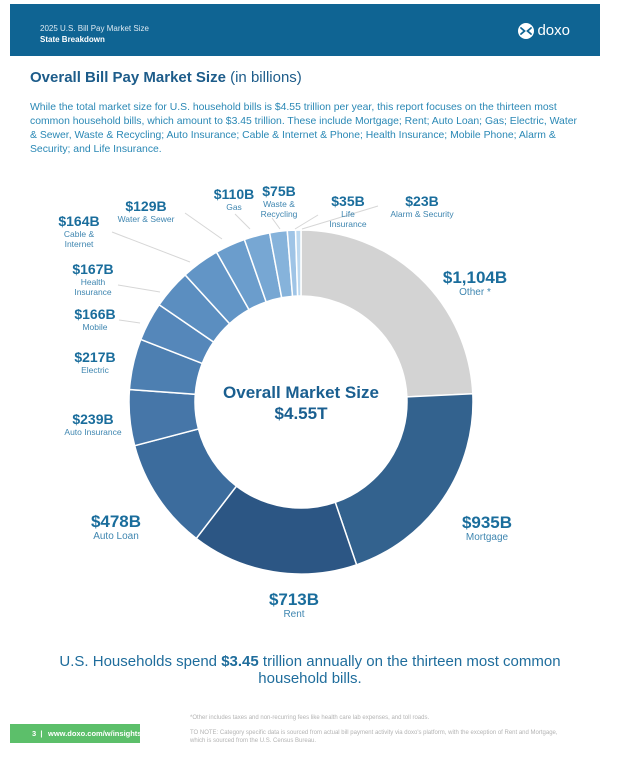 The image size is (620, 763). I want to click on label-gas-name: Gas, so click(234, 207).